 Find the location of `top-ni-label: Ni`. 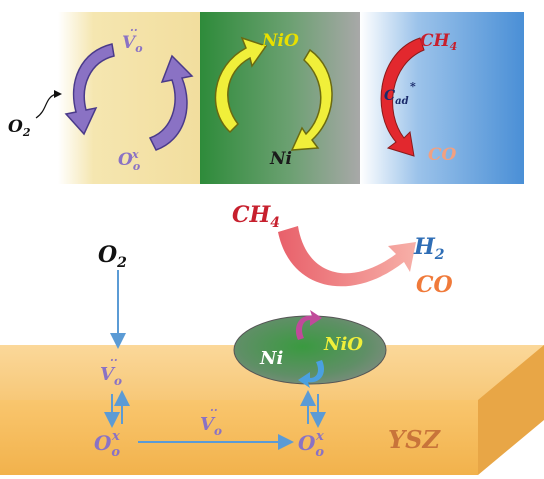

top-ni-label: Ni is located at coordinates (280, 159).